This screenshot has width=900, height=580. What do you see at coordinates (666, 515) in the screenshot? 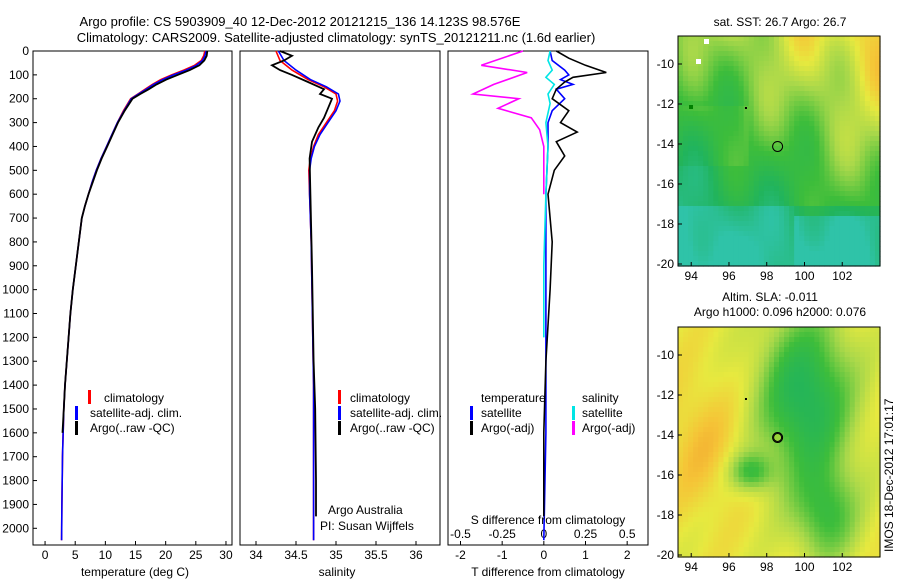
I see `lat-tick-label: -18` at bounding box center [666, 515].